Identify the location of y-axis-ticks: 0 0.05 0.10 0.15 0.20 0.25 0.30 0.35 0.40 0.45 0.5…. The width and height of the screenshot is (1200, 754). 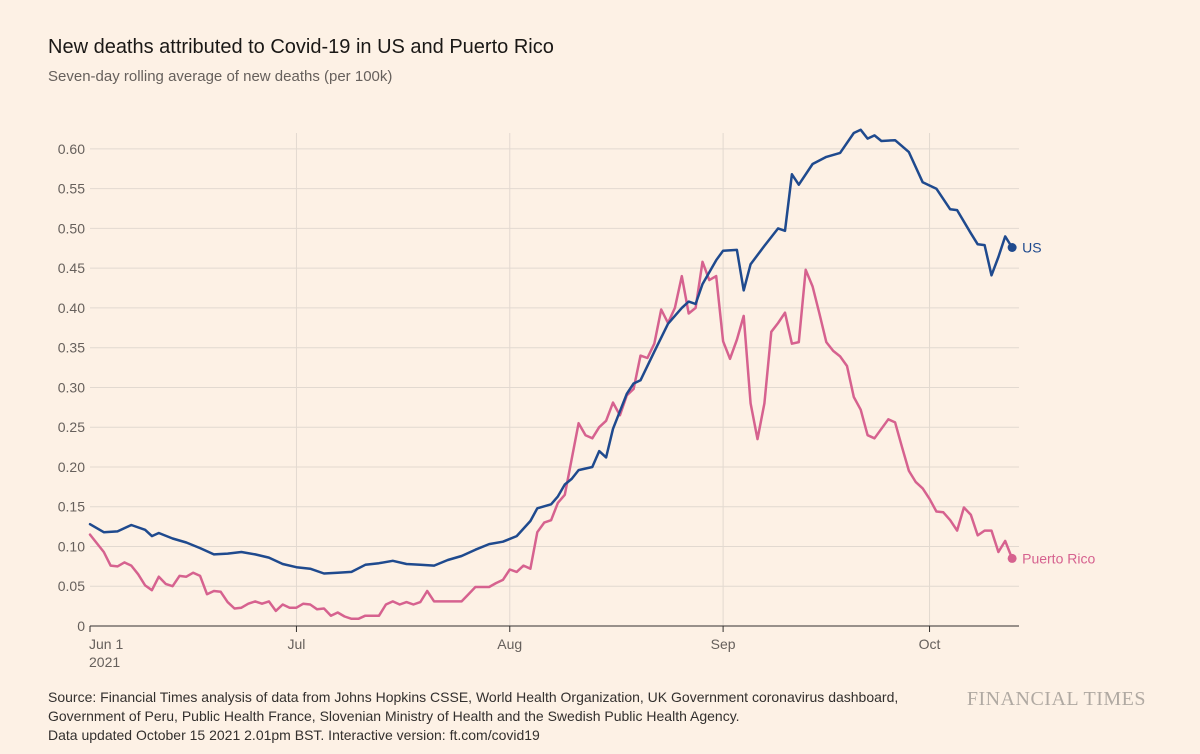
(71, 387).